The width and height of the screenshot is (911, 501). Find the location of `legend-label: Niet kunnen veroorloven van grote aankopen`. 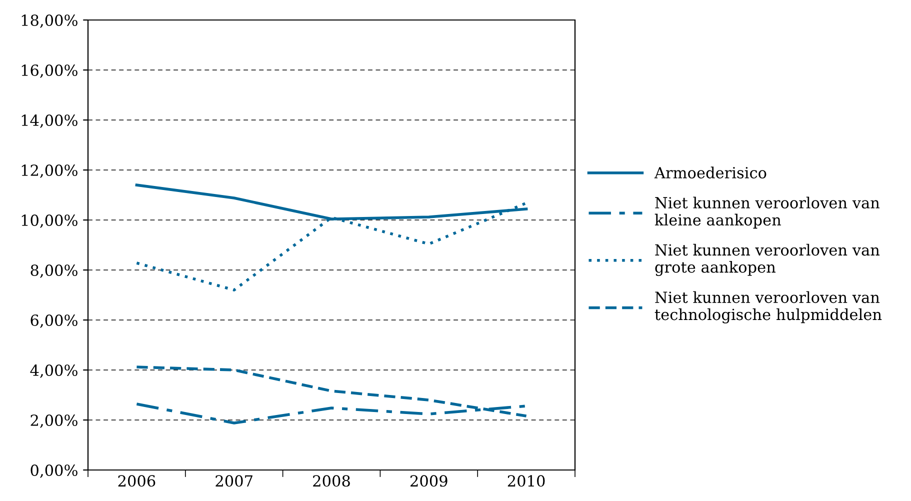

legend-label: Niet kunnen veroorloven van grote aankopen is located at coordinates (767, 260).